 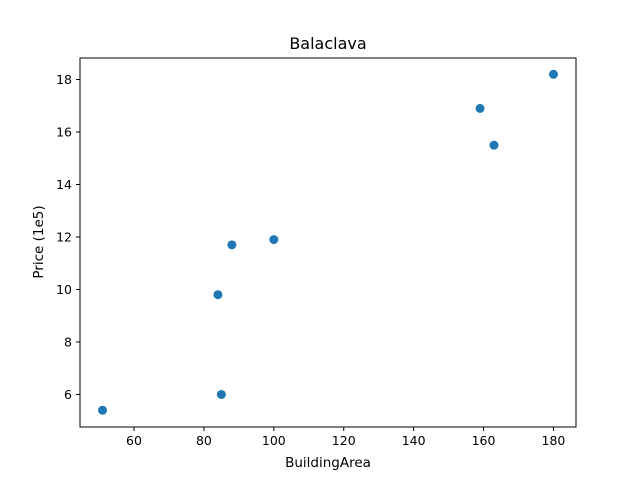 What do you see at coordinates (414, 440) in the screenshot?
I see `x-tick-label: 140` at bounding box center [414, 440].